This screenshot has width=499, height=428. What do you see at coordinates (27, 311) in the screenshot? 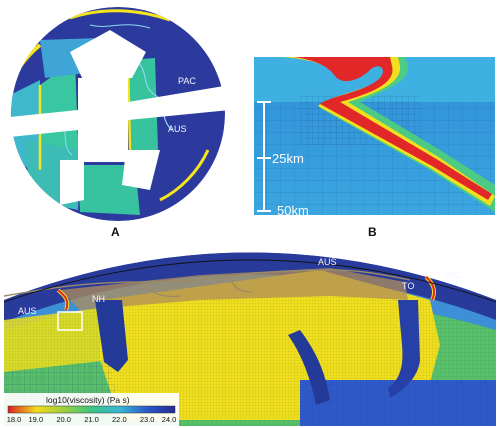
I see `panel-c-label-aus-left: AUS` at bounding box center [27, 311].